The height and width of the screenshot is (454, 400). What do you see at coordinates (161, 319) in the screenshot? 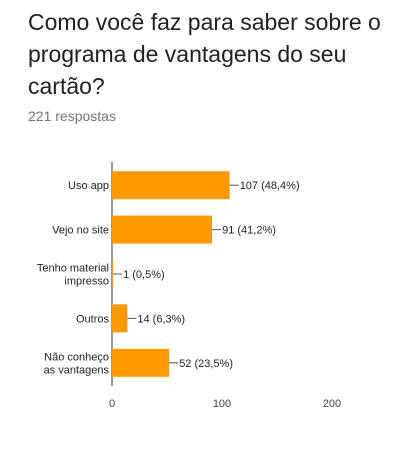
I see `data-label: 14 (6,3%)` at bounding box center [161, 319].